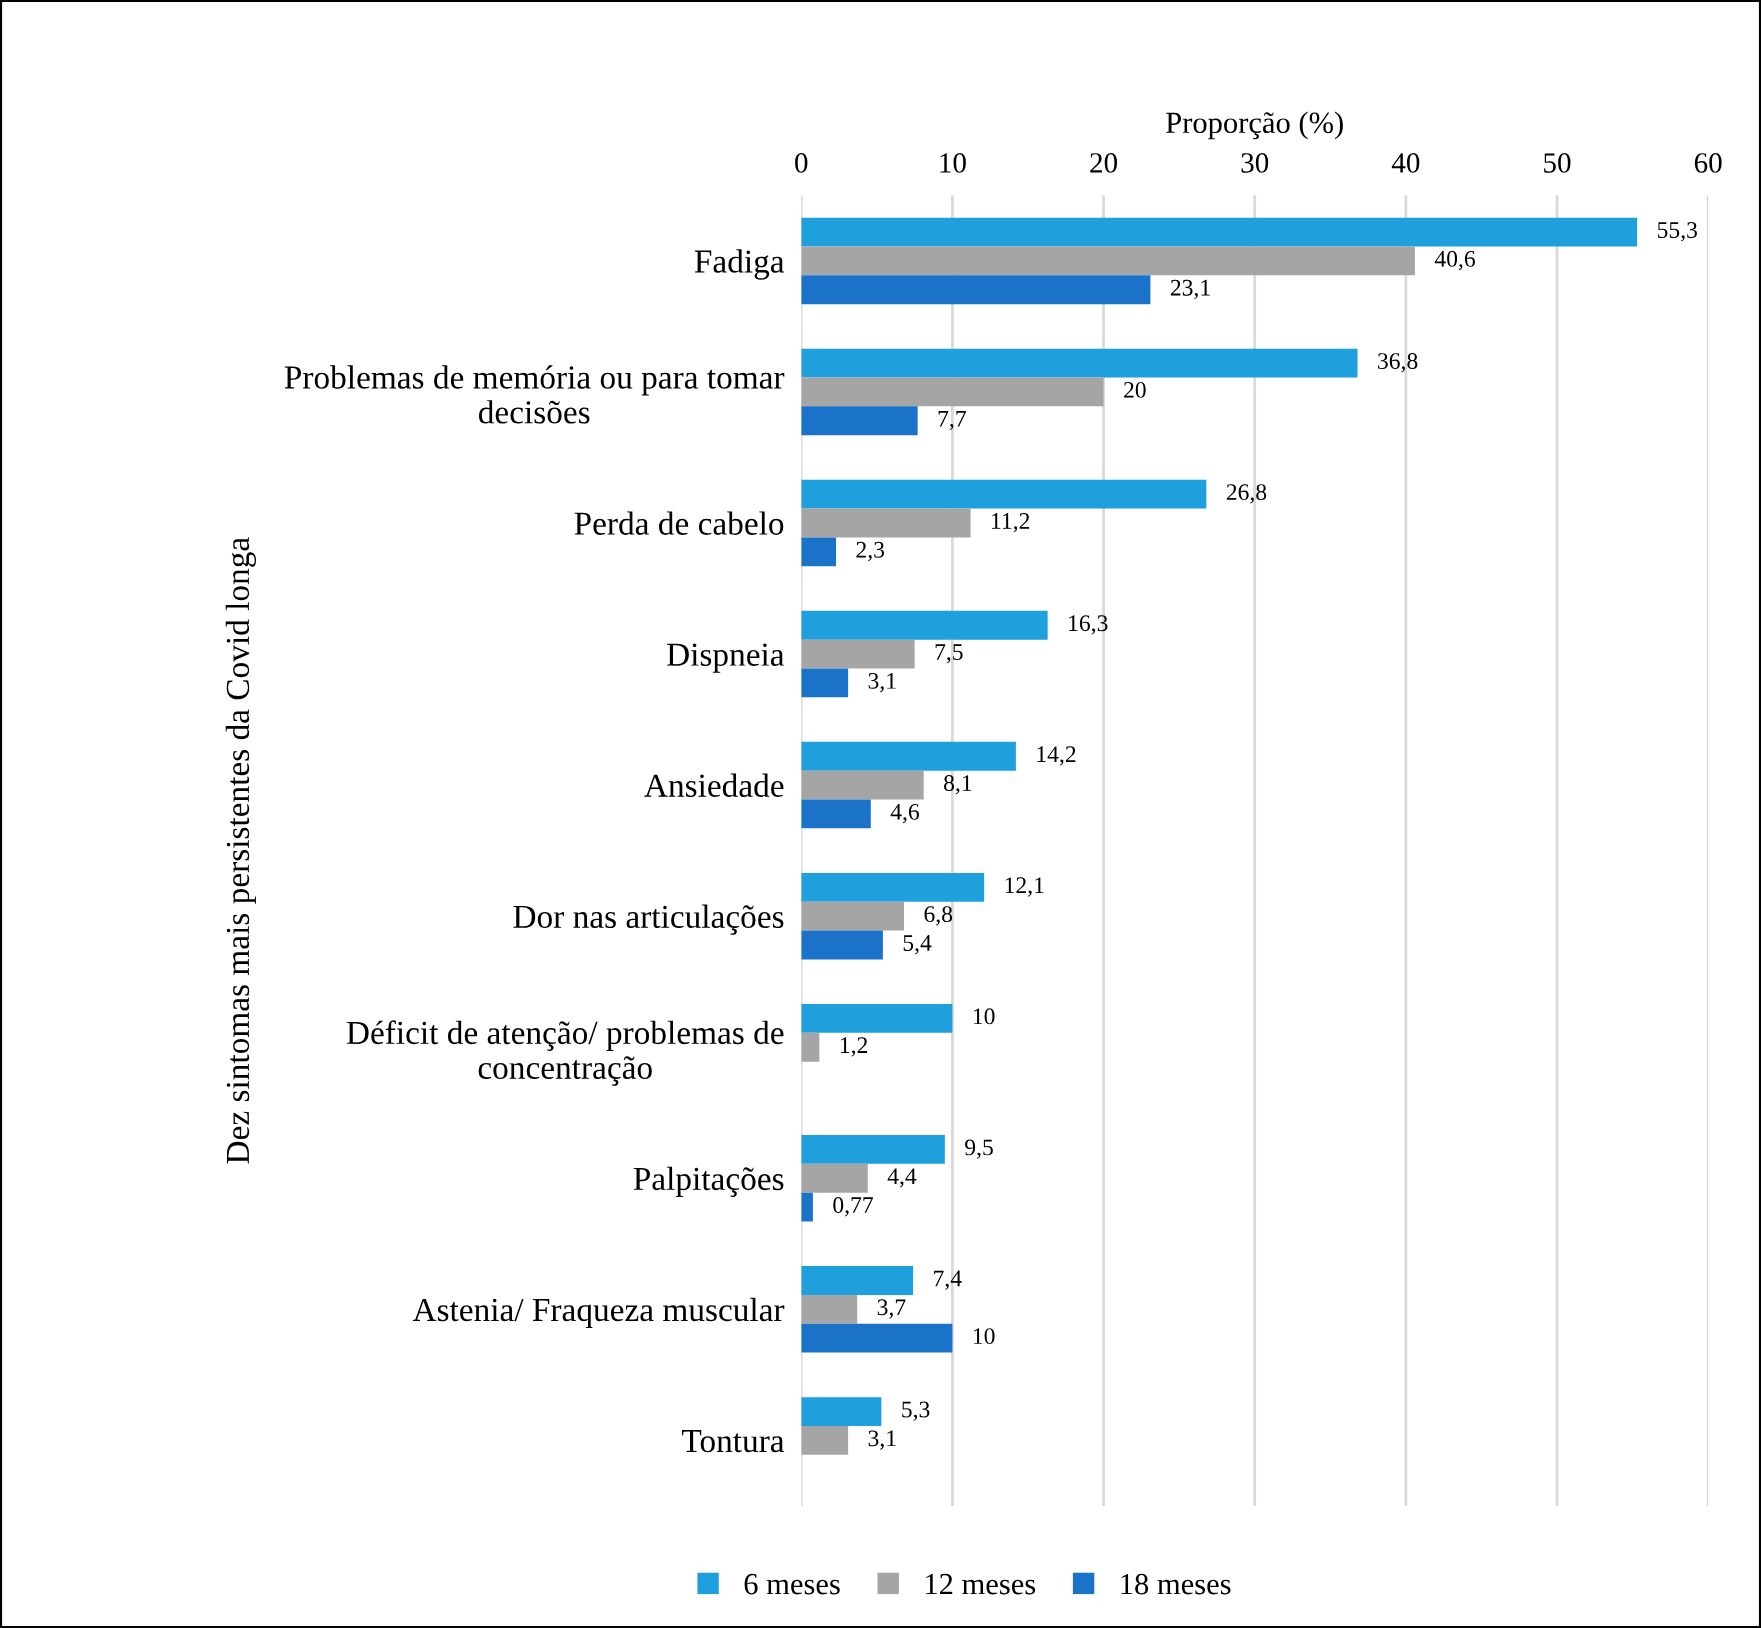 This screenshot has width=1761, height=1628. What do you see at coordinates (853, 1207) in the screenshot?
I see `data-label: 0,77` at bounding box center [853, 1207].